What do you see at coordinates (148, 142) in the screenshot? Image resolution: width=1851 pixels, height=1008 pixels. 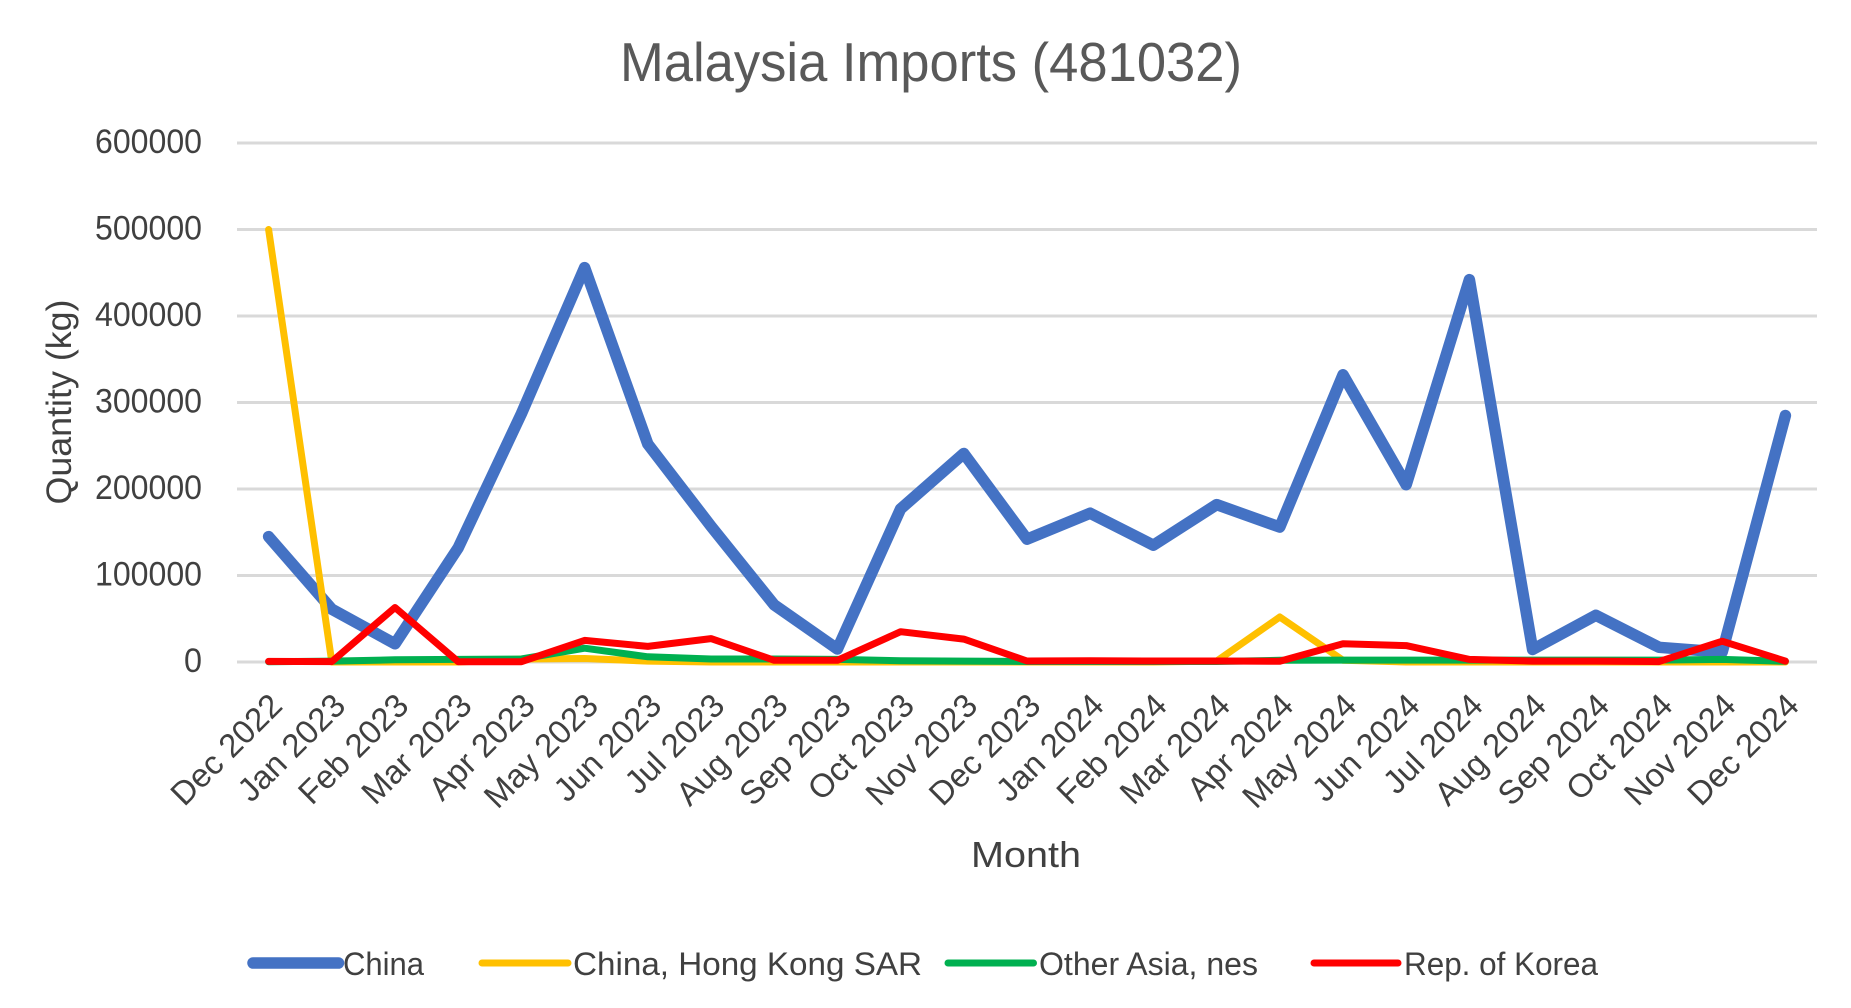 I see `svg-text: 600000` at bounding box center [148, 142].